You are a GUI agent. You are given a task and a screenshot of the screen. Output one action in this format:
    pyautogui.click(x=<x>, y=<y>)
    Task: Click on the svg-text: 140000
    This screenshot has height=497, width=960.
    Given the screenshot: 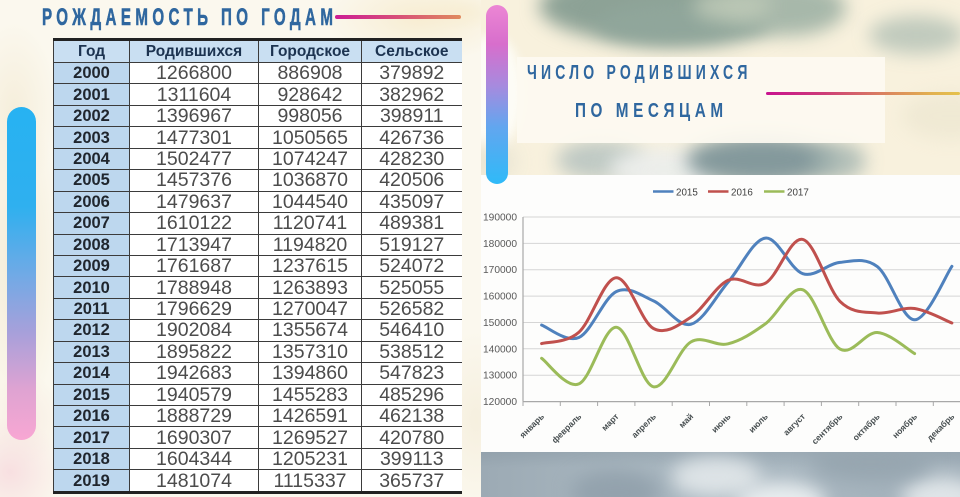 What is the action you would take?
    pyautogui.click(x=500, y=349)
    